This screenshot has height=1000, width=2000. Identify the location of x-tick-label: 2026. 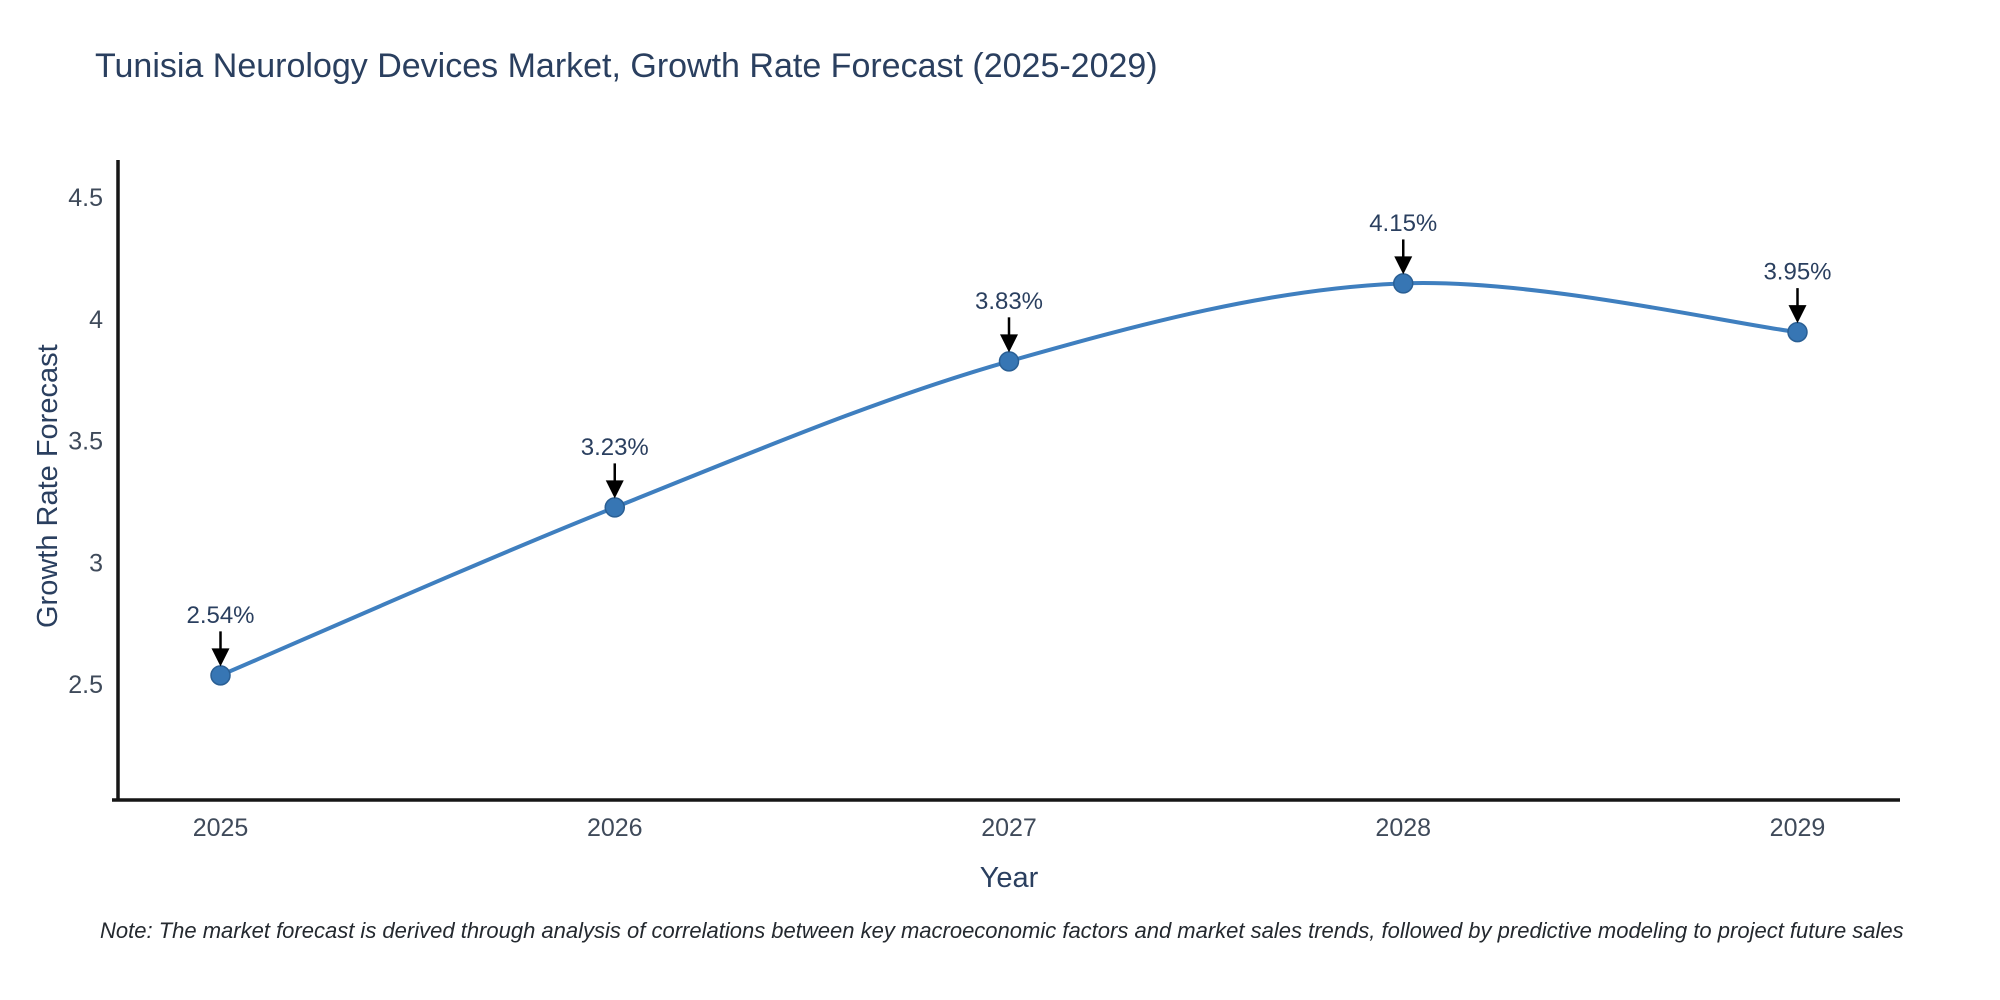
(615, 828).